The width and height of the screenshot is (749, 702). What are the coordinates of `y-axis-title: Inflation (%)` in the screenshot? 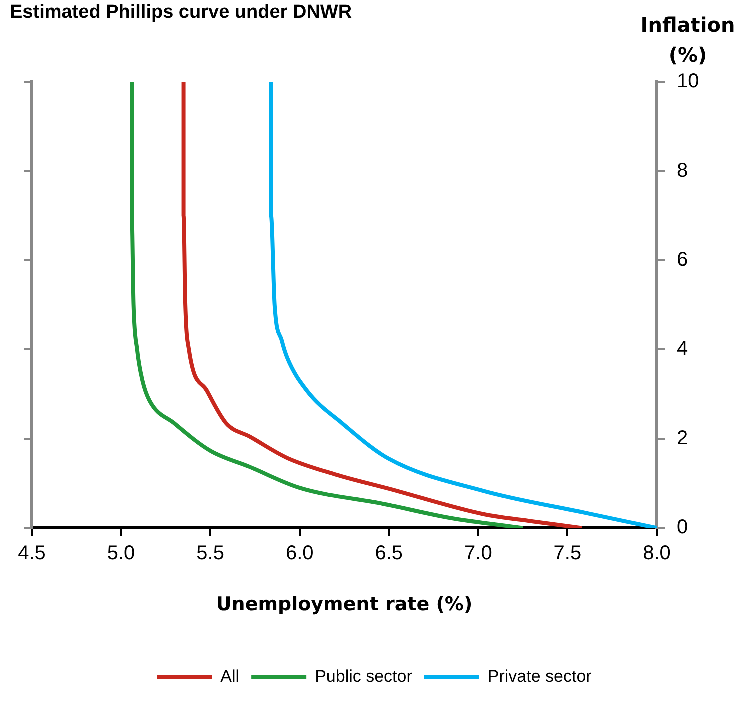 It's located at (688, 40).